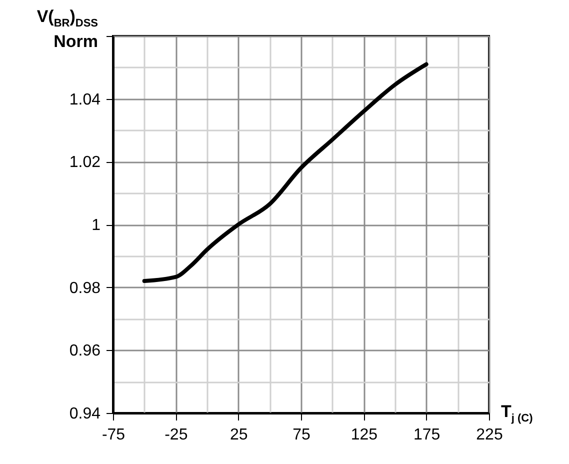 The height and width of the screenshot is (464, 569). I want to click on x-tick-label: 25, so click(239, 435).